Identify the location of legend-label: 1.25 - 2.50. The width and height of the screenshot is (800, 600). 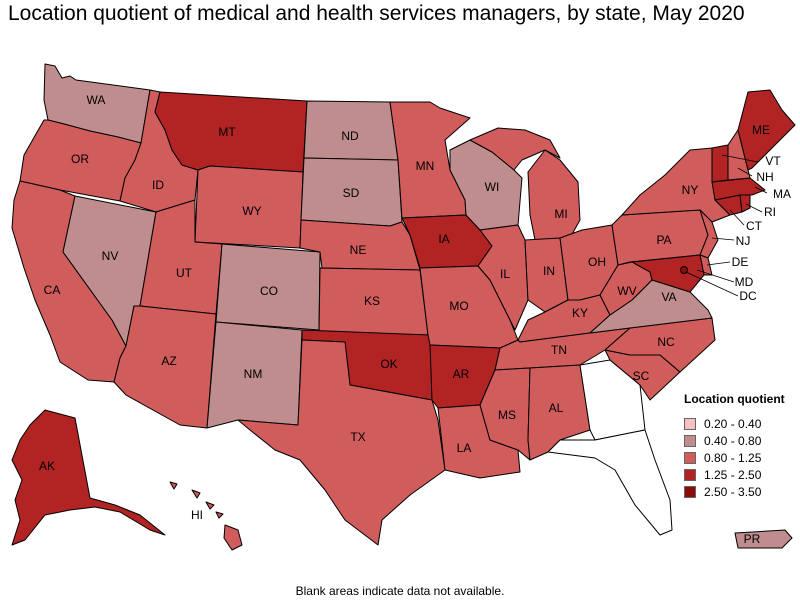
(733, 474).